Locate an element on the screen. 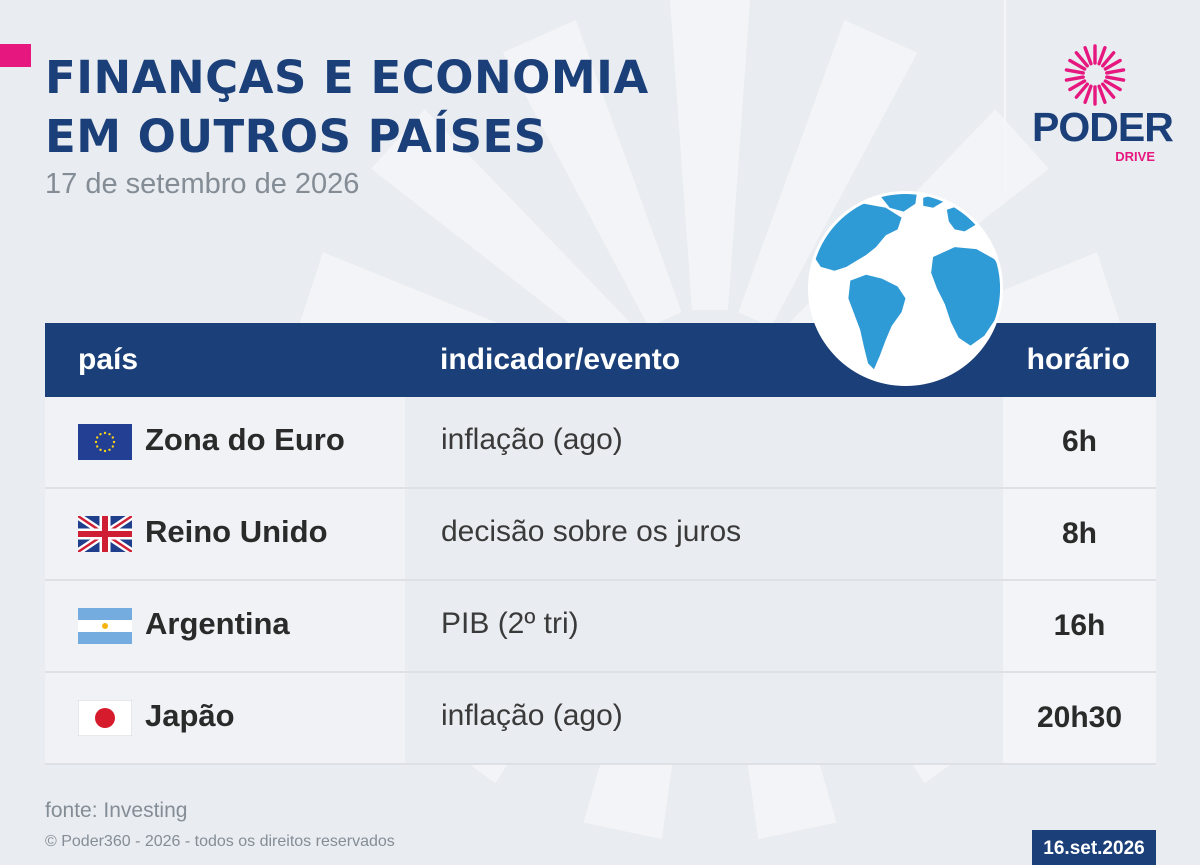  country-name: Japão is located at coordinates (190, 715).